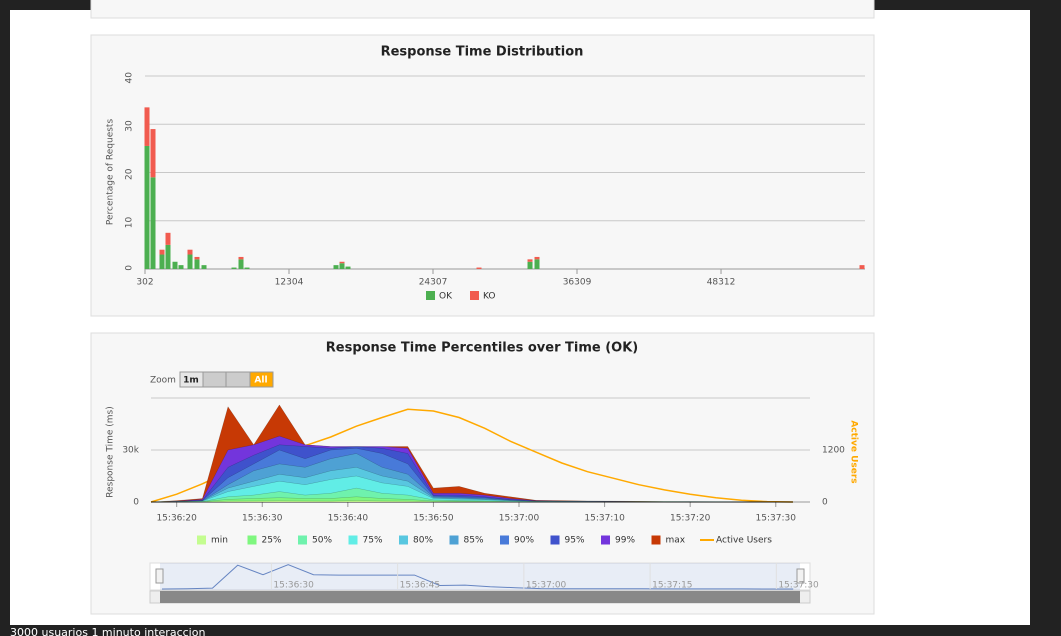  What do you see at coordinates (744, 541) in the screenshot?
I see `legend-label: Active Users` at bounding box center [744, 541].